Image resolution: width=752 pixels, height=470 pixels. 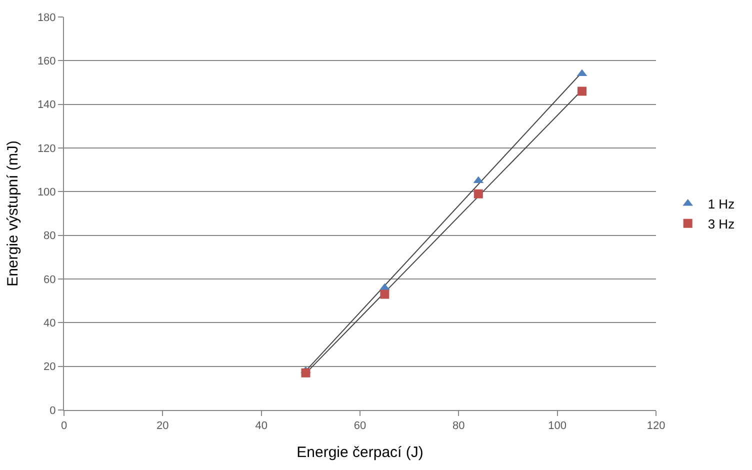 I want to click on x-tick-label: 0, so click(x=64, y=426).